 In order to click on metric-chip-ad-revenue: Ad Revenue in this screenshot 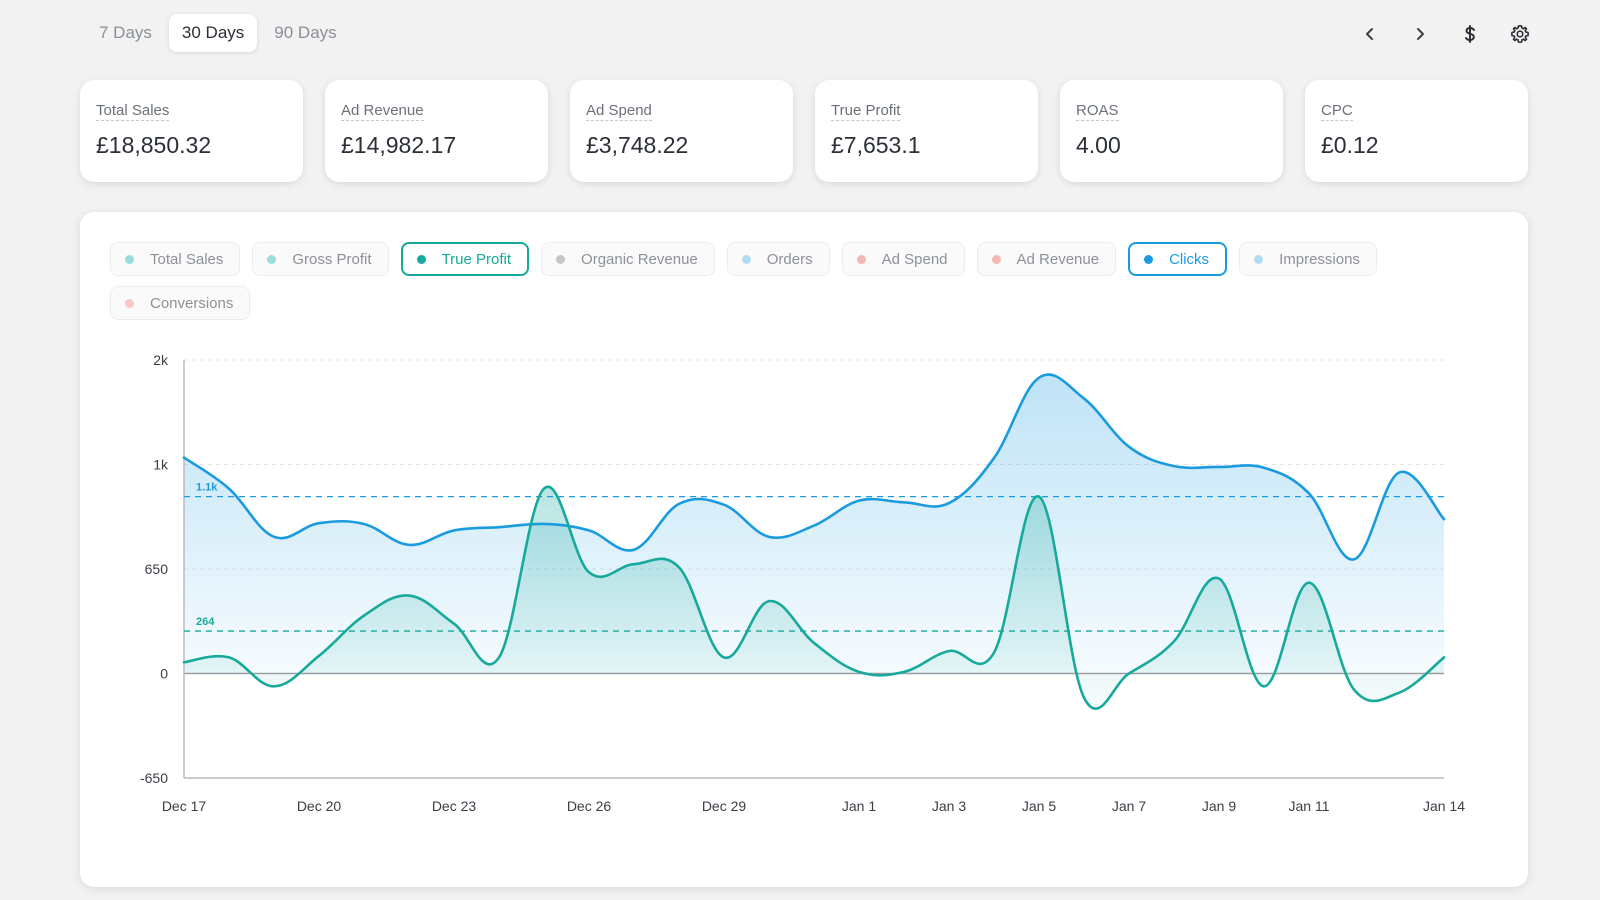, I will do `click(1046, 259)`.